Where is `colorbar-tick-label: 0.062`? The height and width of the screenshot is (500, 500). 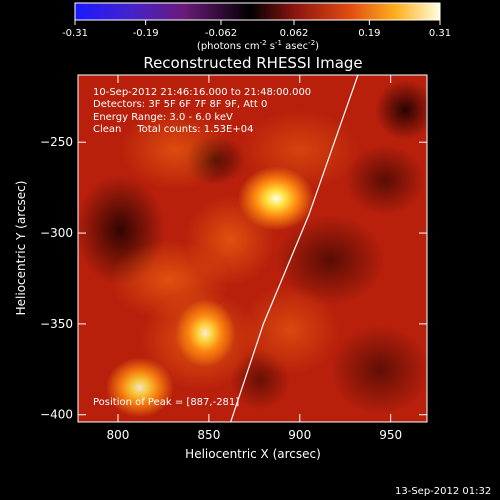 colorbar-tick-label: 0.062 is located at coordinates (294, 33).